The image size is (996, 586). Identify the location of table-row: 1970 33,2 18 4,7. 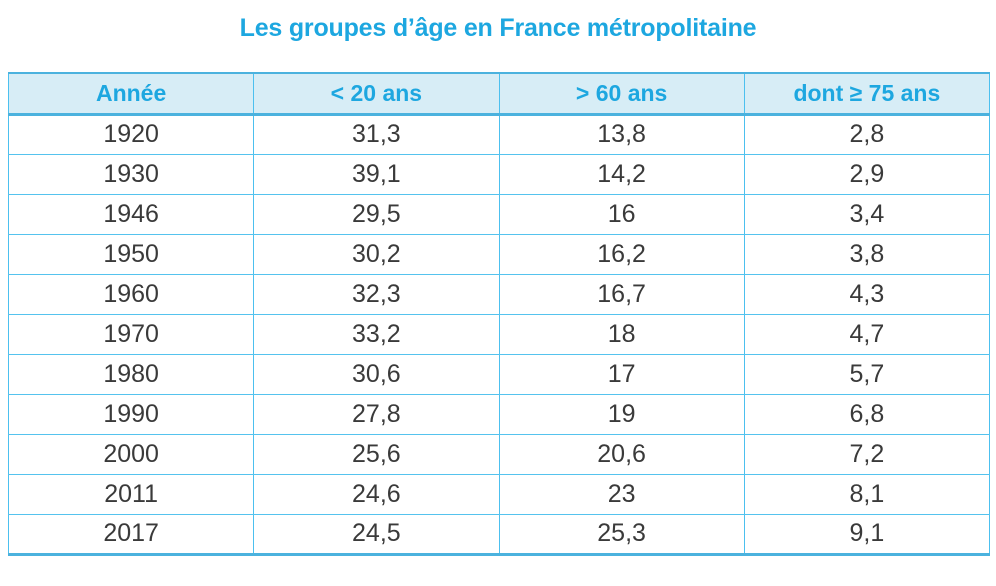
(499, 334).